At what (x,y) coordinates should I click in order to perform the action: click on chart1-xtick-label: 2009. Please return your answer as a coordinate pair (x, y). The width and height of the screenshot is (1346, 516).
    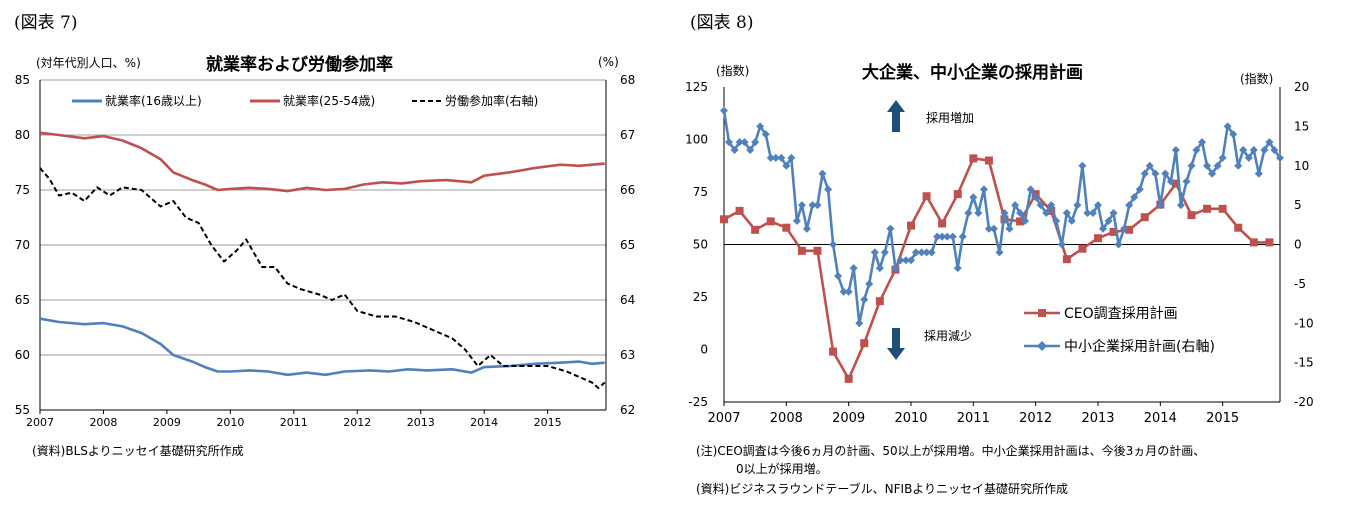
    Looking at the image, I should click on (167, 422).